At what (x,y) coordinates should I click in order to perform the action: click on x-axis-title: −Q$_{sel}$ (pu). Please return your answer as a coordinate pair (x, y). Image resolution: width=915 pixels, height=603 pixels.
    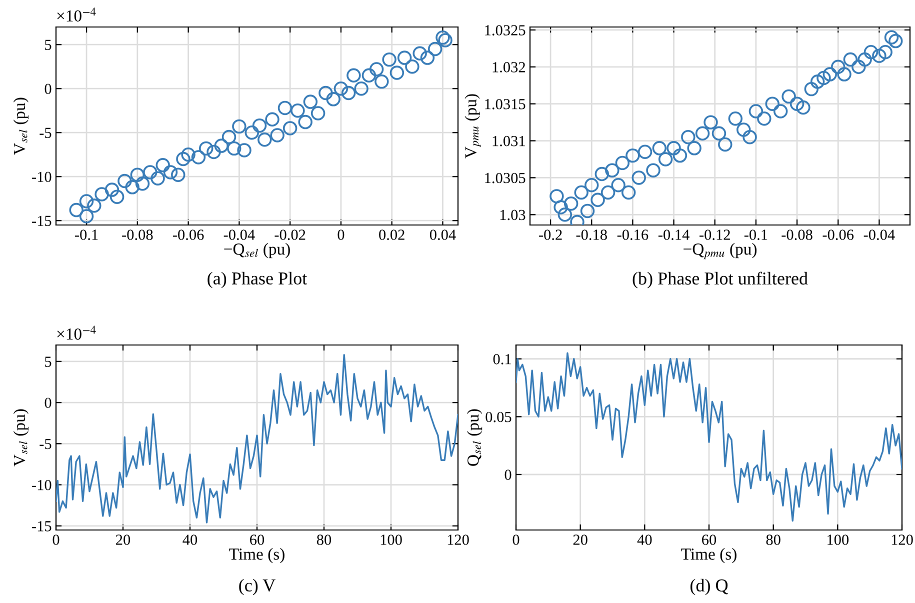
    Looking at the image, I should click on (257, 250).